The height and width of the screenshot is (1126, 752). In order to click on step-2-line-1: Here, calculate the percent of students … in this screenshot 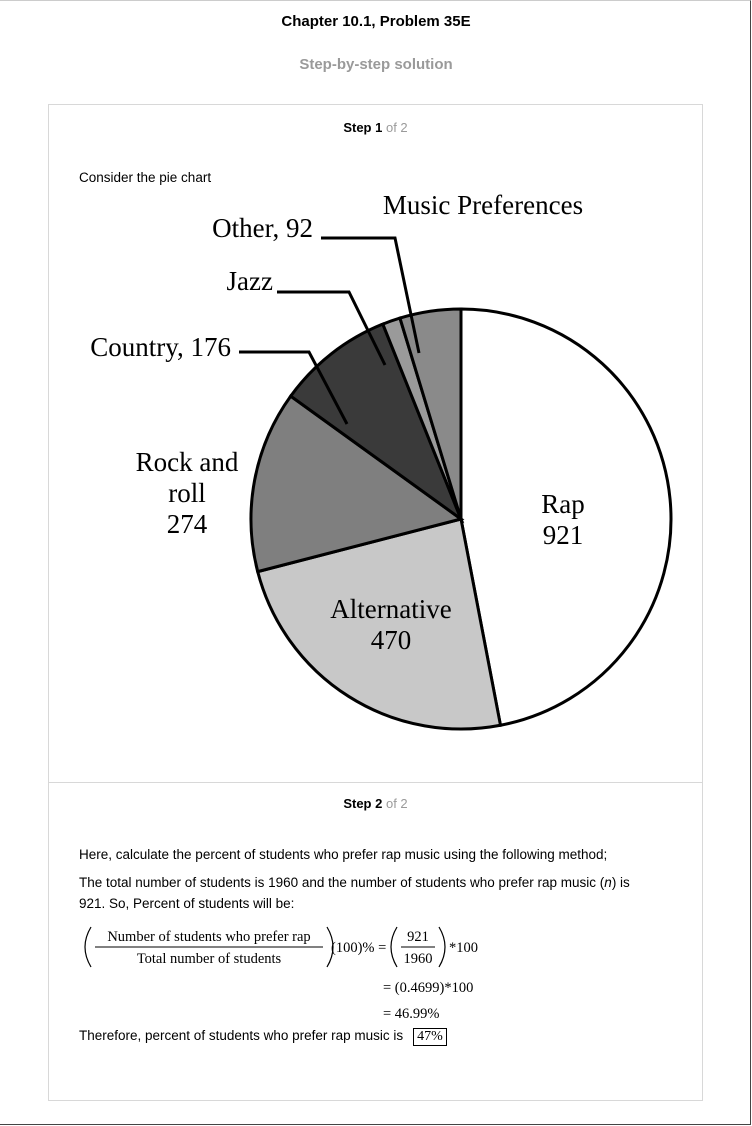, I will do `click(343, 854)`.